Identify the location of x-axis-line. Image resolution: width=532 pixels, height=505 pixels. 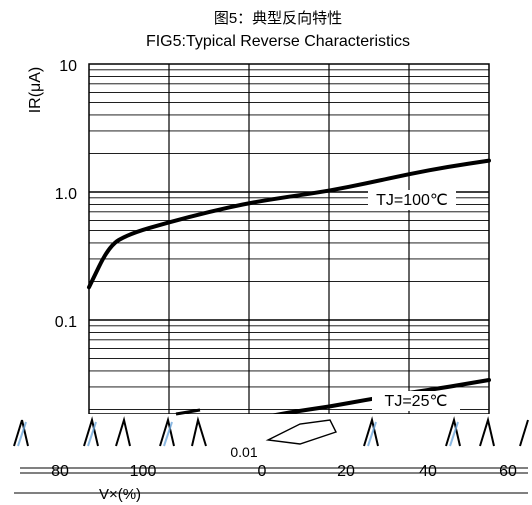
(274, 470).